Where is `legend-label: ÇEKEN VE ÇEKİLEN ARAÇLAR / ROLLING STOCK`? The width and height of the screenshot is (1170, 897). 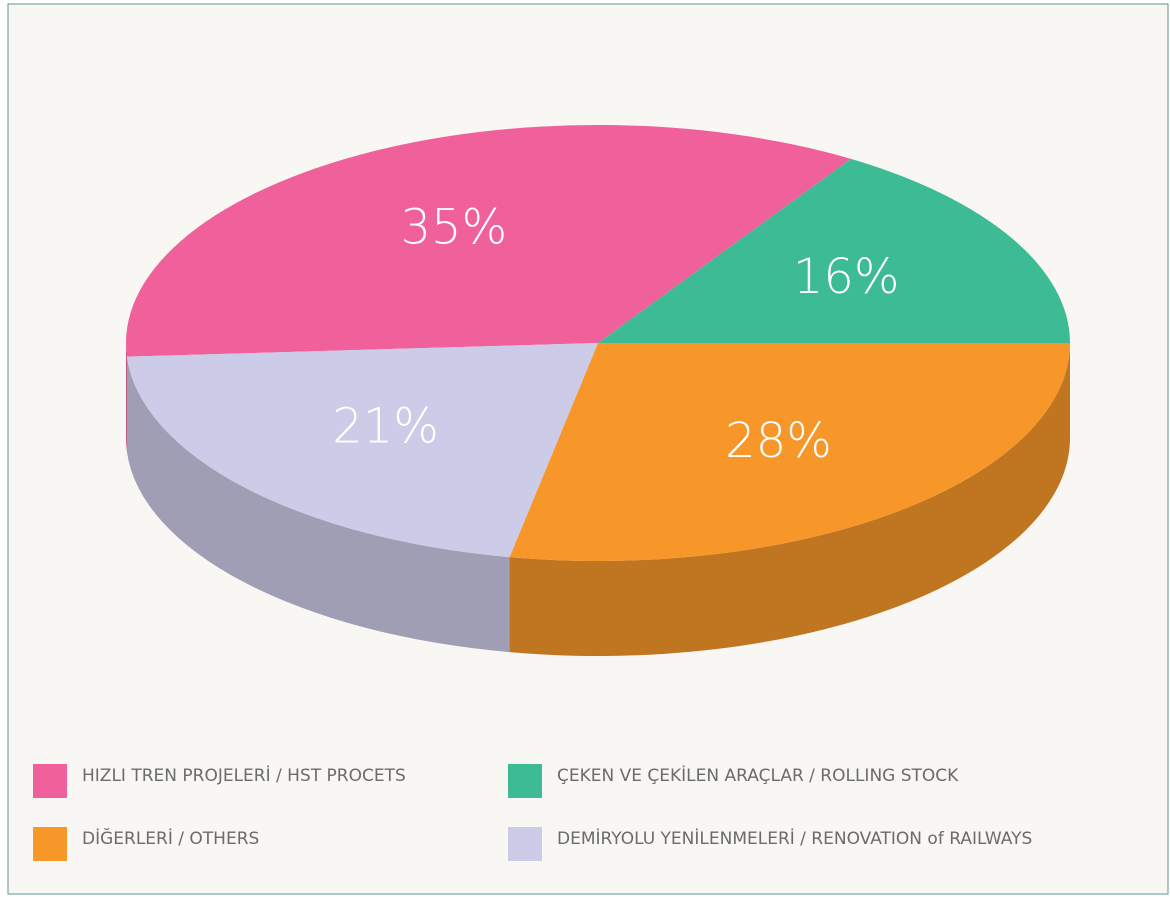 legend-label: ÇEKEN VE ÇEKİLEN ARAÇLAR / ROLLING STOCK is located at coordinates (758, 775).